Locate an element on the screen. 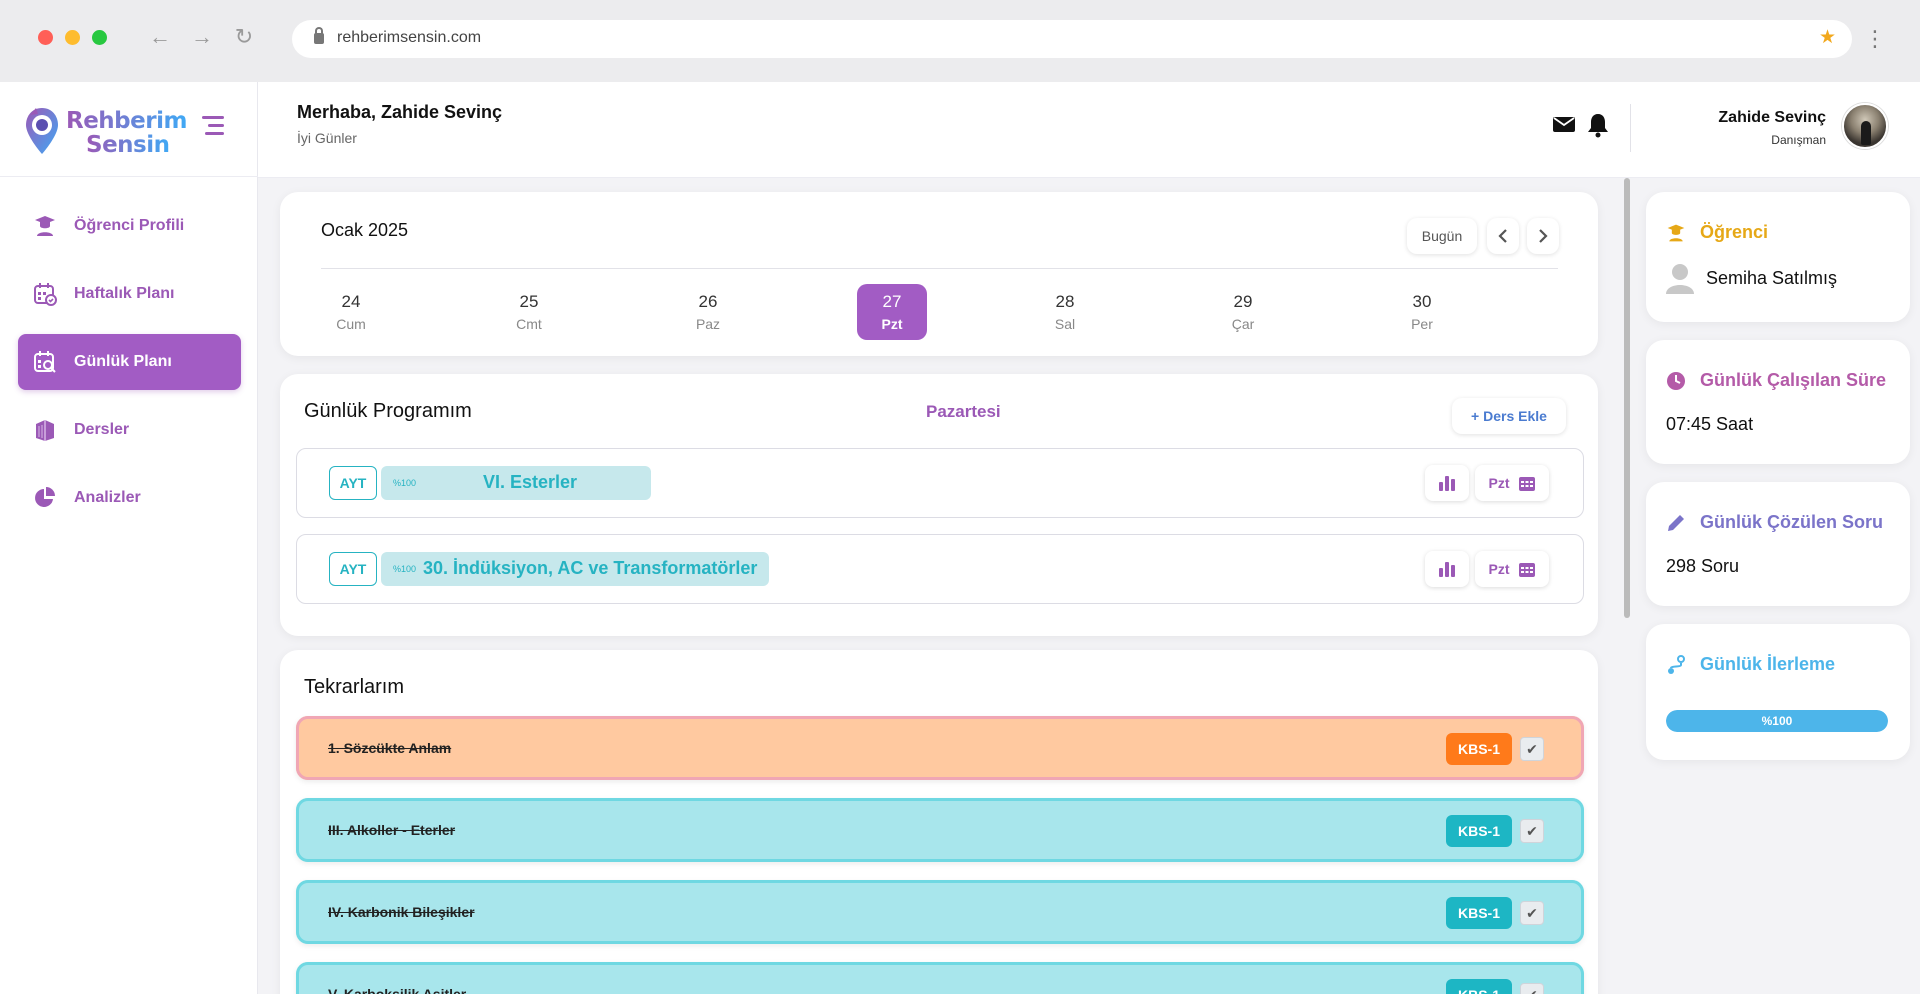 The image size is (1920, 994). prev-week-button is located at coordinates (1503, 236).